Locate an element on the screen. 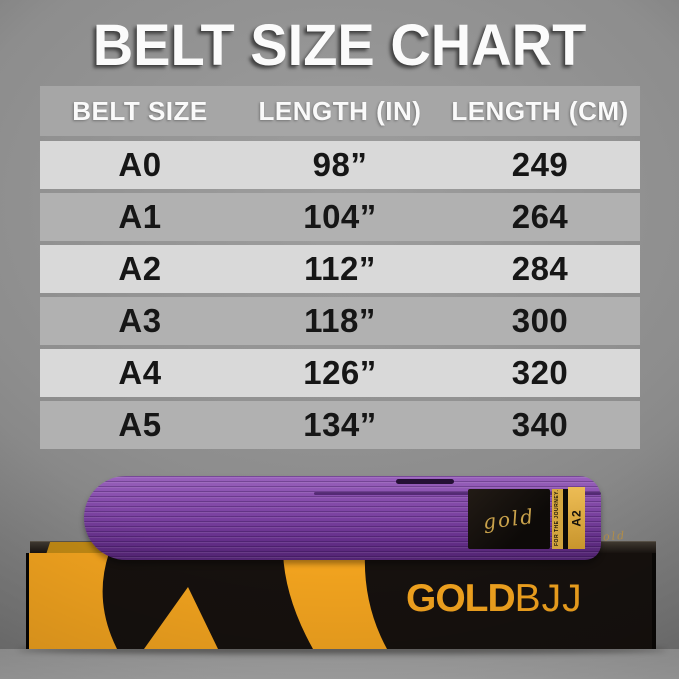 The width and height of the screenshot is (679, 679). table-row: A4 126” 320 is located at coordinates (340, 373).